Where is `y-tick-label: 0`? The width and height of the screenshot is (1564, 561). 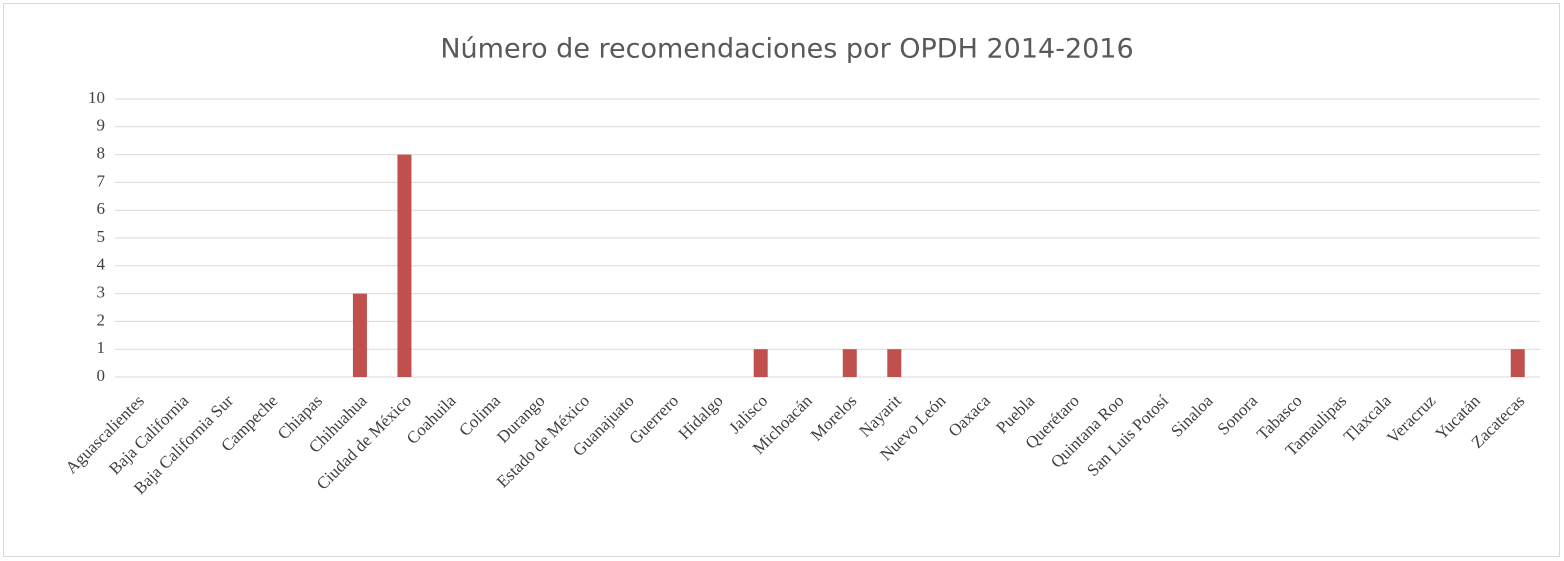 y-tick-label: 0 is located at coordinates (101, 375).